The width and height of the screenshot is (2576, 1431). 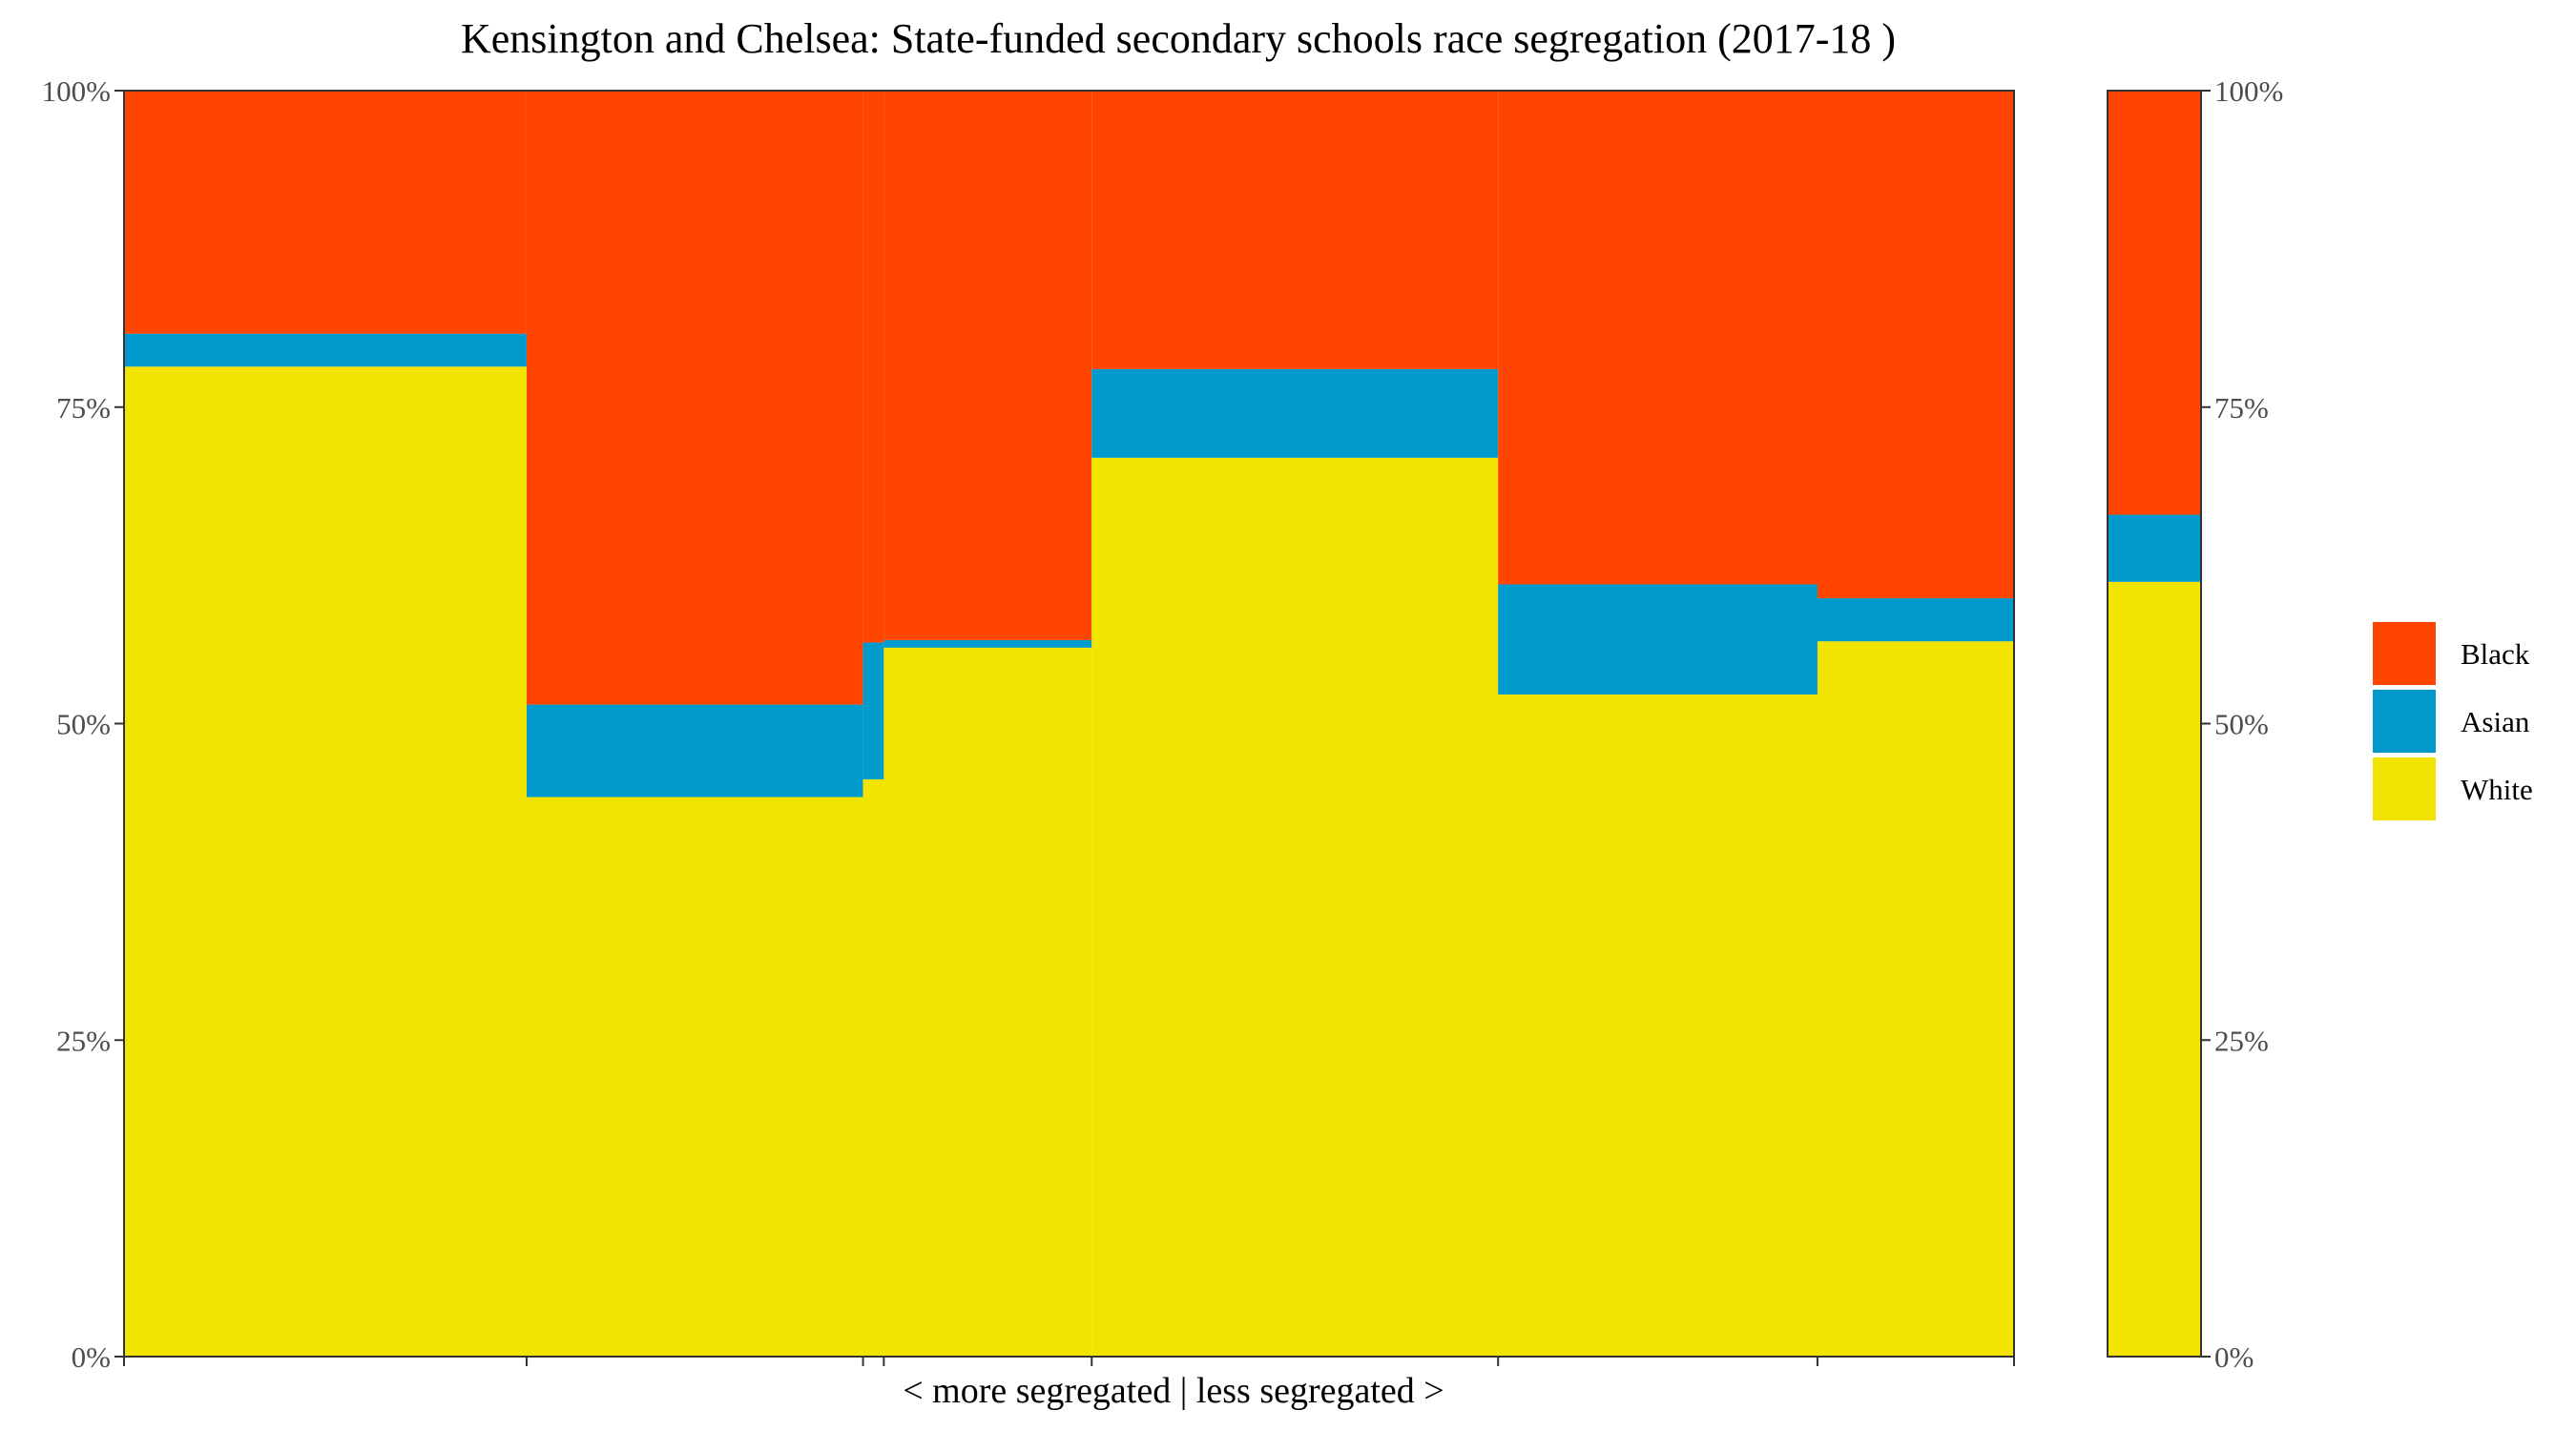 I want to click on right-y-tick-label: 100%, so click(x=2248, y=91).